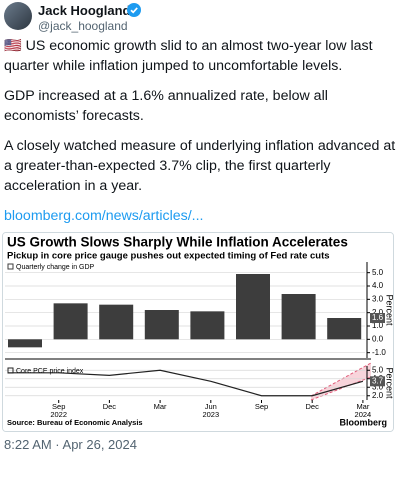  I want to click on chart-source: Source: Bureau of Economic Analysis, so click(75, 422).